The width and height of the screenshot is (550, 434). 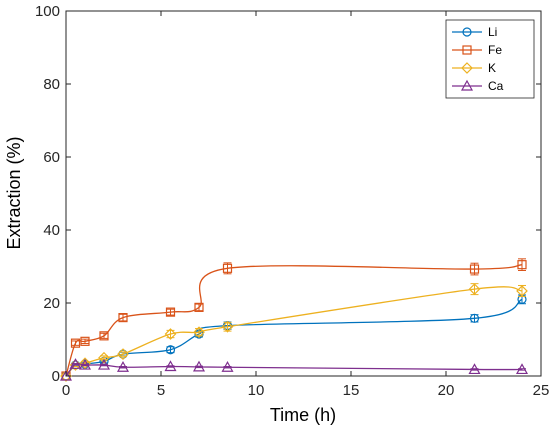 What do you see at coordinates (47, 11) in the screenshot?
I see `y-tick-label: 100` at bounding box center [47, 11].